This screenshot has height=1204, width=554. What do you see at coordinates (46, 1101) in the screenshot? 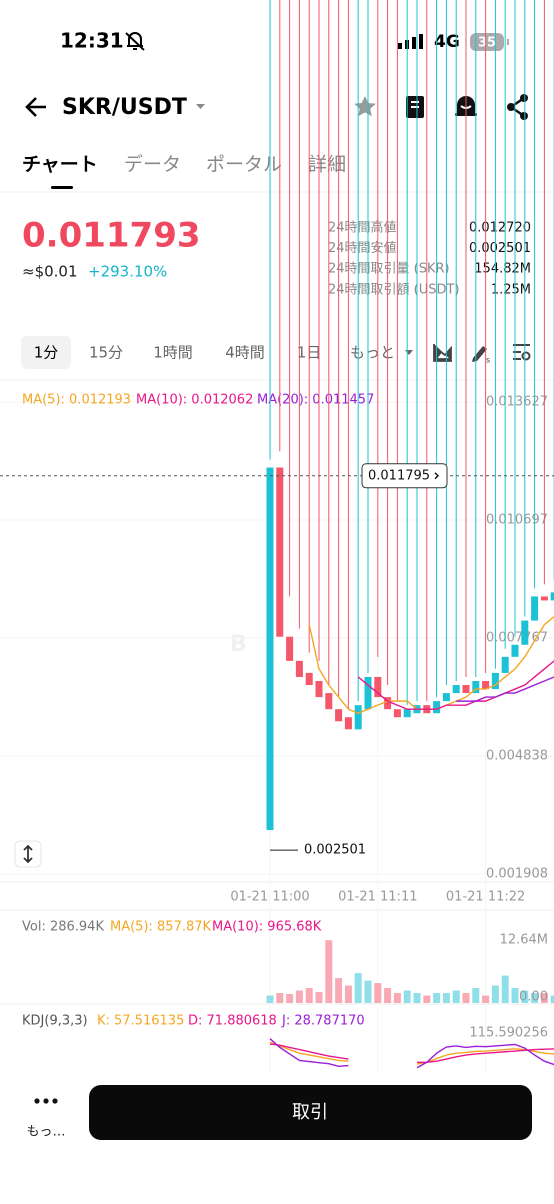
I see `more-dots` at bounding box center [46, 1101].